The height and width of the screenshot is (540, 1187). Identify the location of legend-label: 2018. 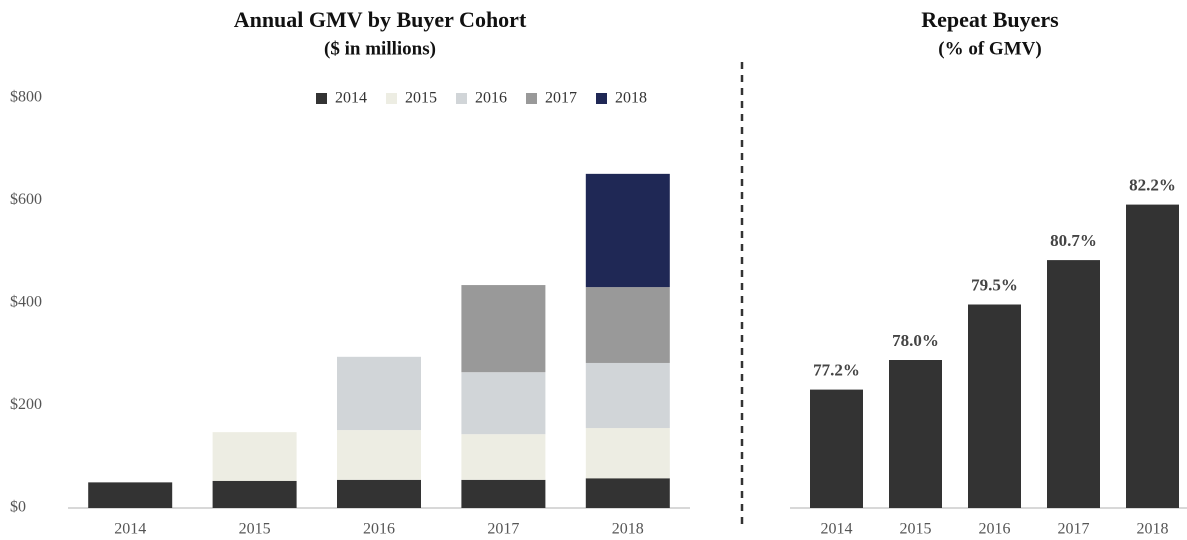
(631, 98).